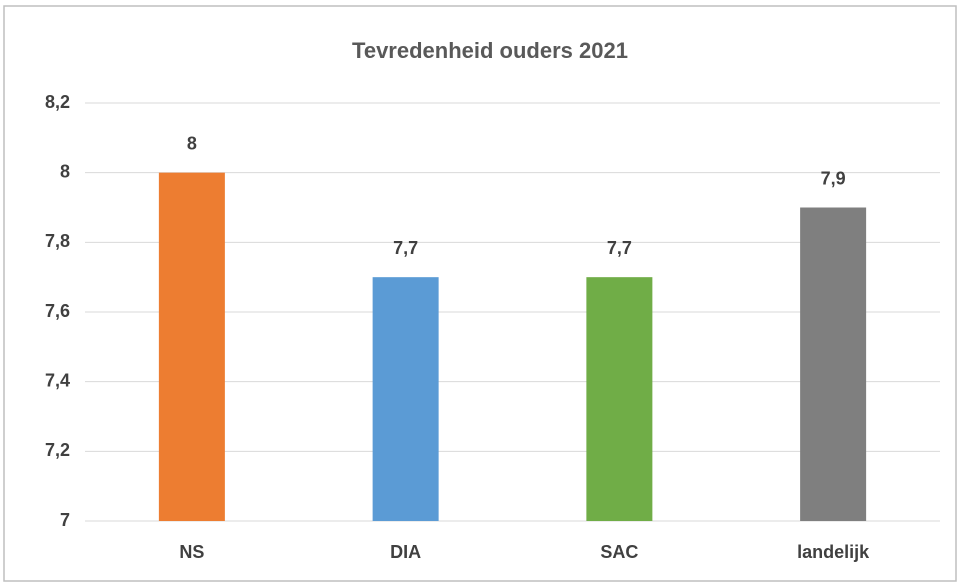 The image size is (962, 583). I want to click on data-label: 8, so click(192, 143).